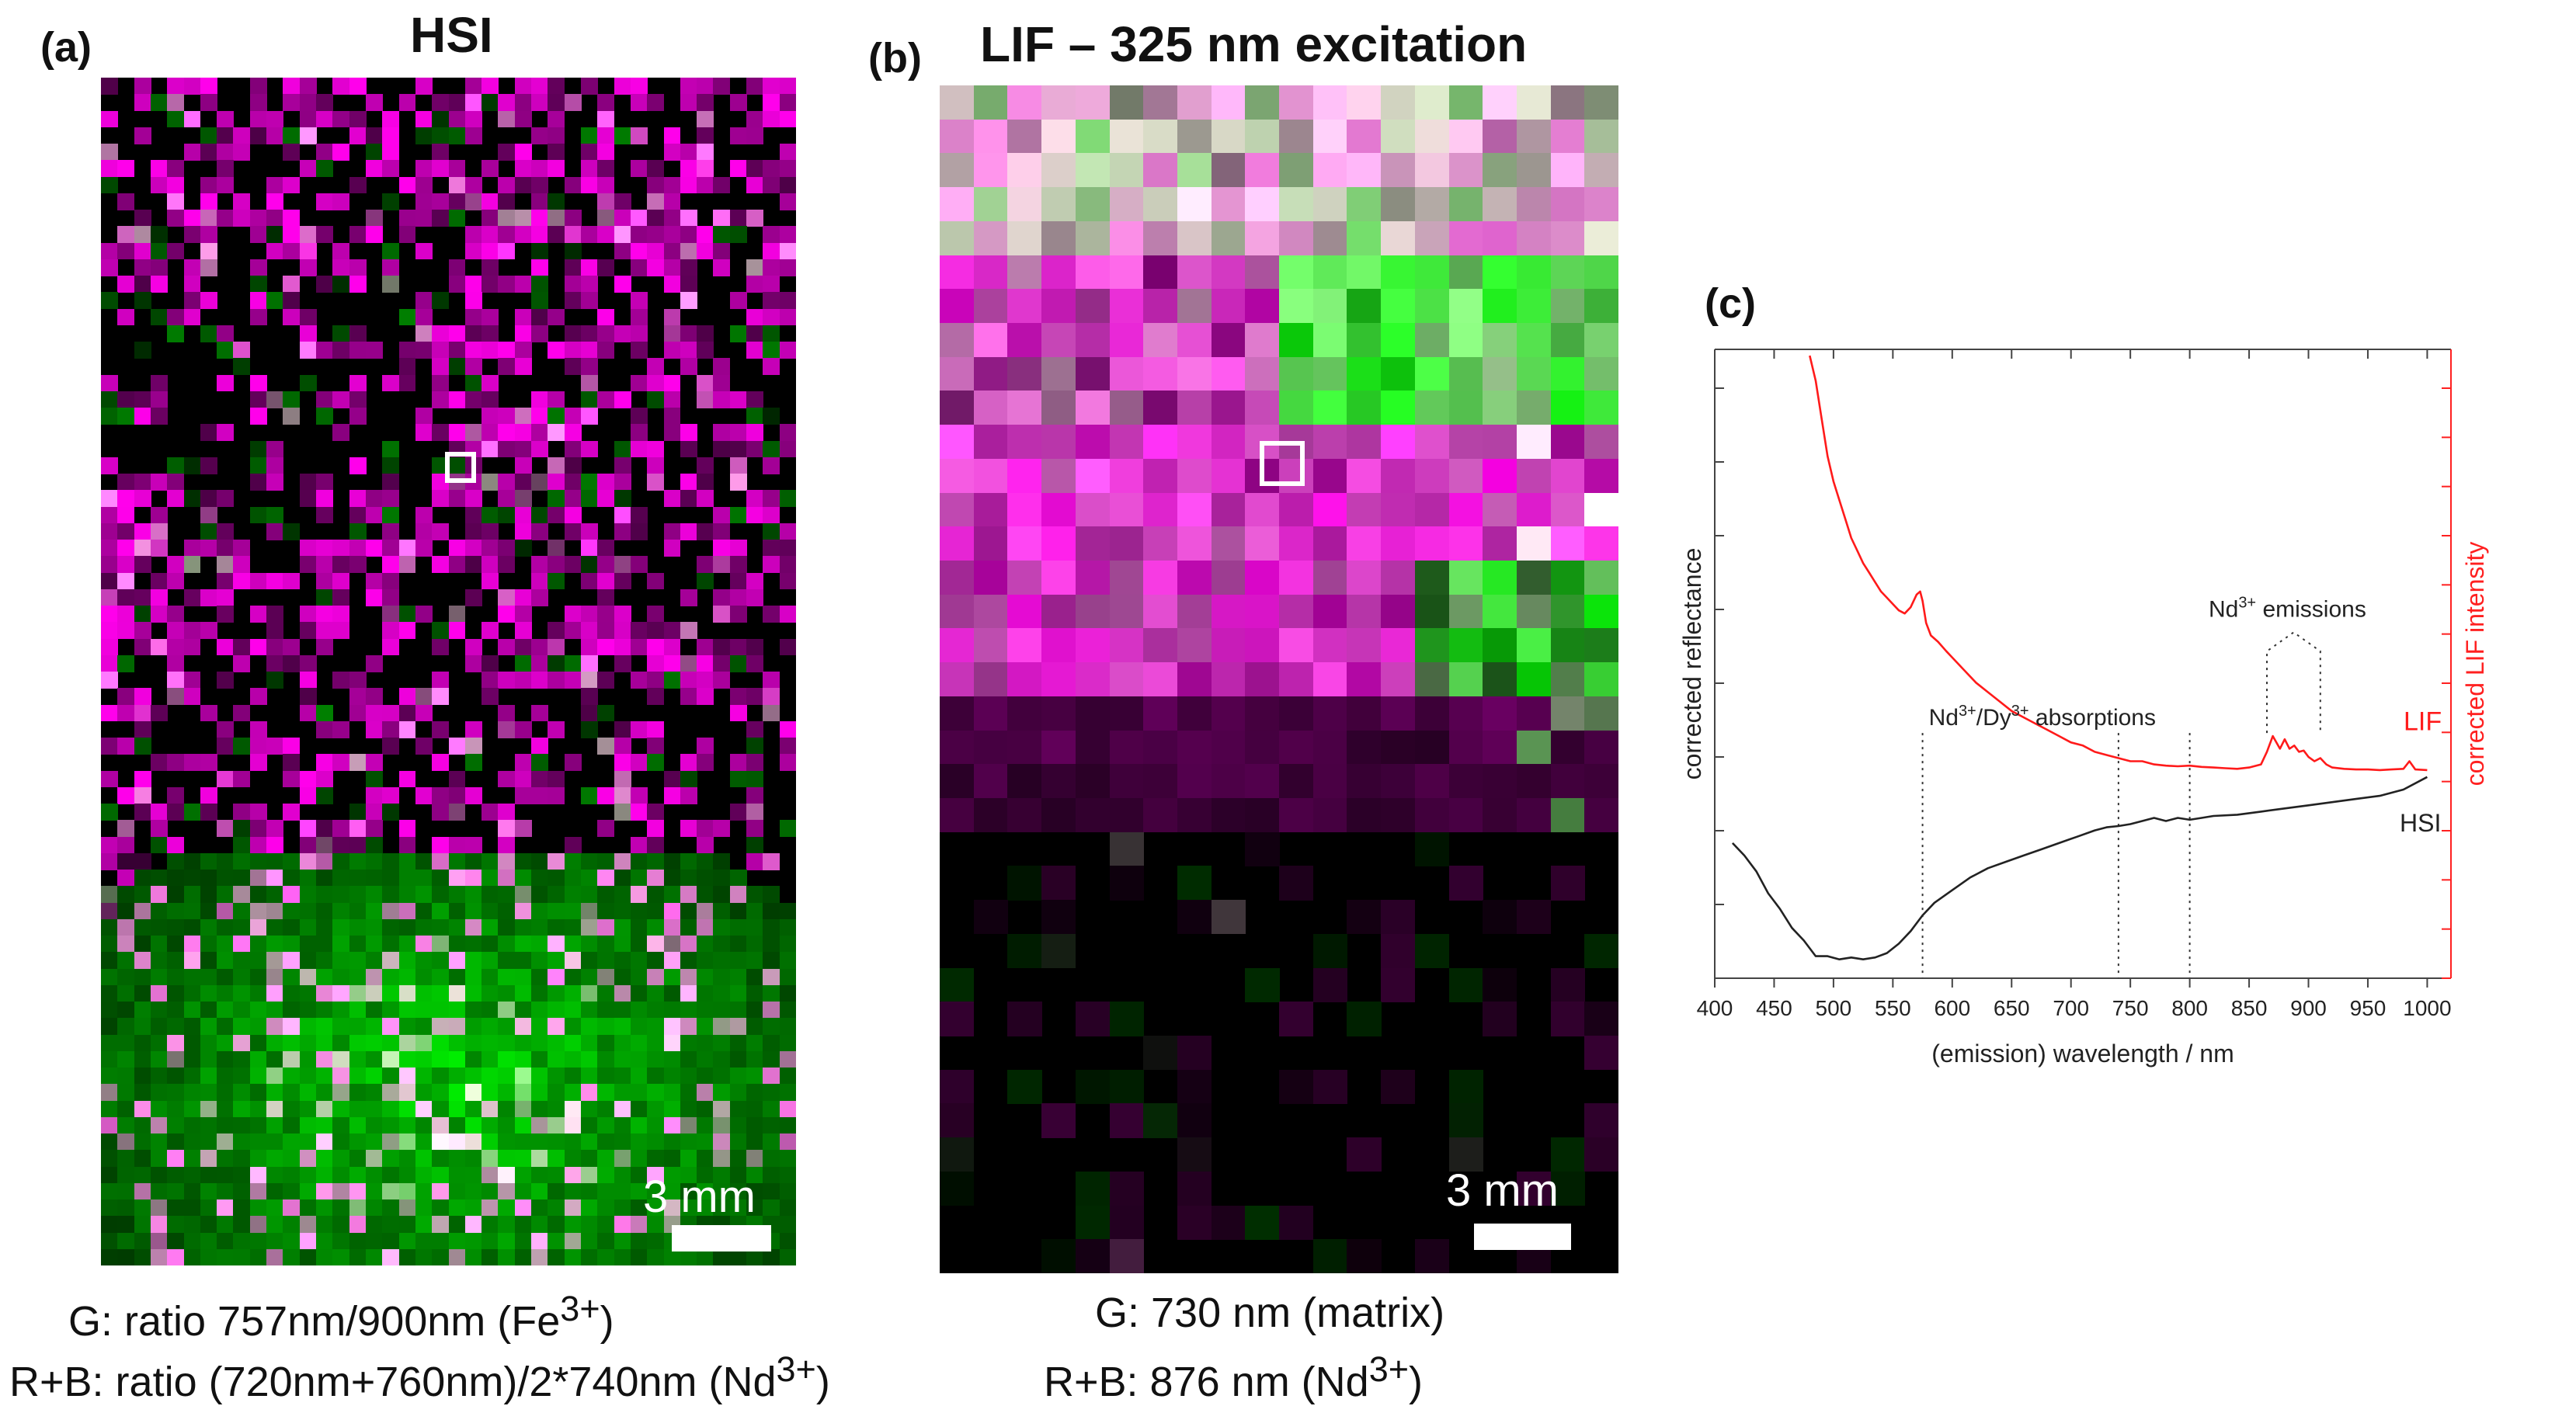 This screenshot has width=2576, height=1406. I want to click on series-lif-label: LIF, so click(2423, 721).